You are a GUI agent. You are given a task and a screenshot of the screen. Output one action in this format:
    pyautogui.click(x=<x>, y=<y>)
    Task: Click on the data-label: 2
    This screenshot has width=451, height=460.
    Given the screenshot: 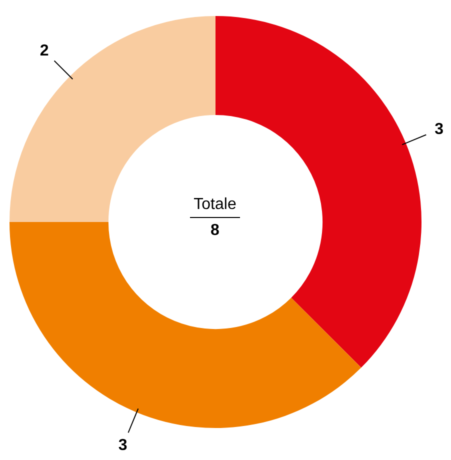 What is the action you would take?
    pyautogui.click(x=44, y=51)
    